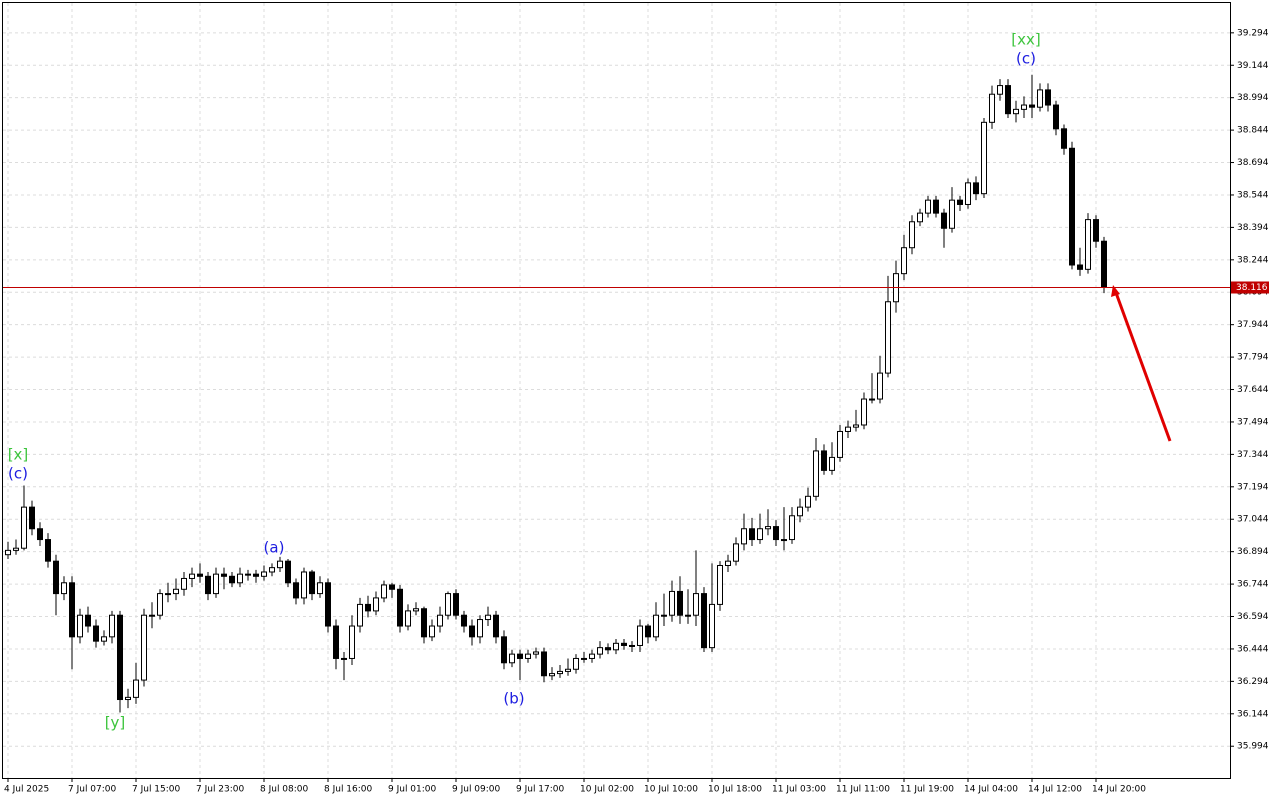 Image resolution: width=1280 pixels, height=800 pixels. Describe the element at coordinates (1253, 682) in the screenshot. I see `y-tick-label: 36.294` at that location.